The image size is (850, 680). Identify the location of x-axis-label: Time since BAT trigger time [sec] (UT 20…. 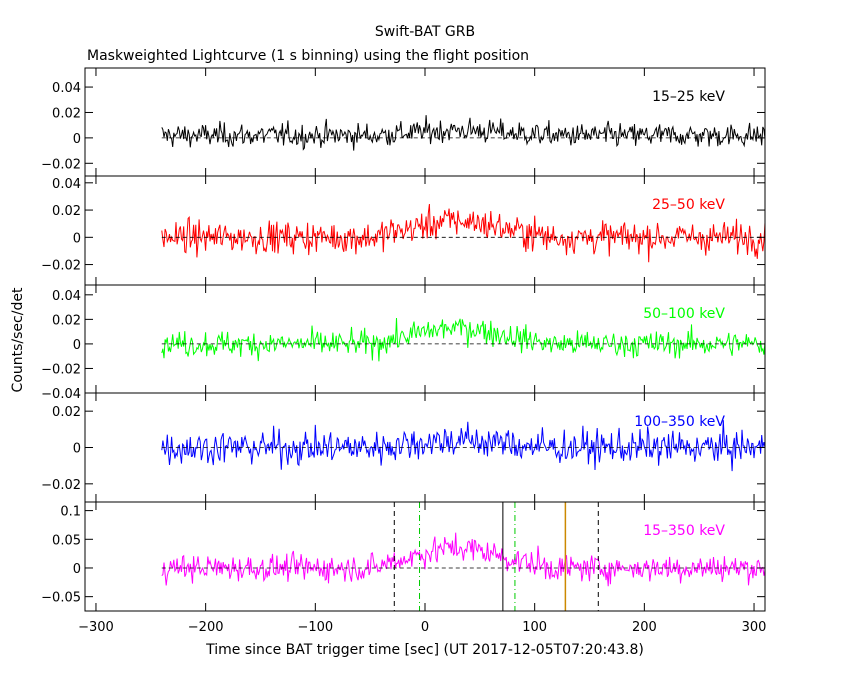
(424, 650).